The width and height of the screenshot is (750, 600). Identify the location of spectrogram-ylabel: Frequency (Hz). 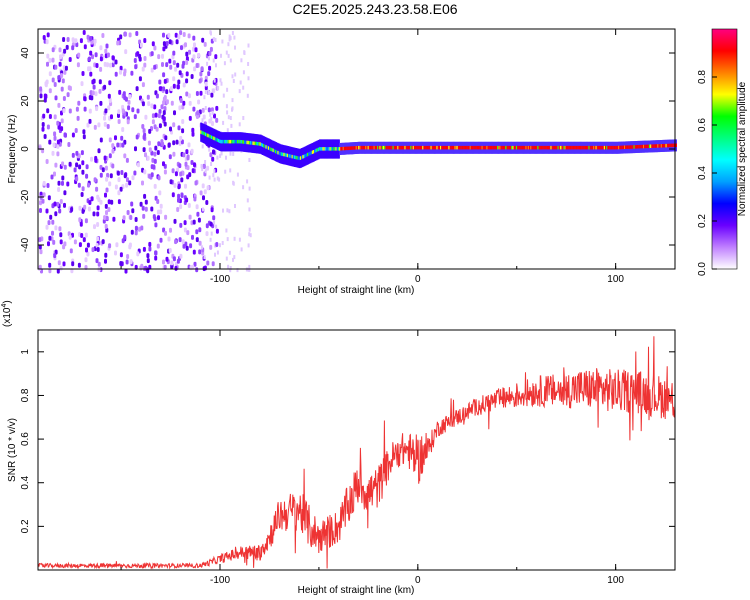
(12, 149).